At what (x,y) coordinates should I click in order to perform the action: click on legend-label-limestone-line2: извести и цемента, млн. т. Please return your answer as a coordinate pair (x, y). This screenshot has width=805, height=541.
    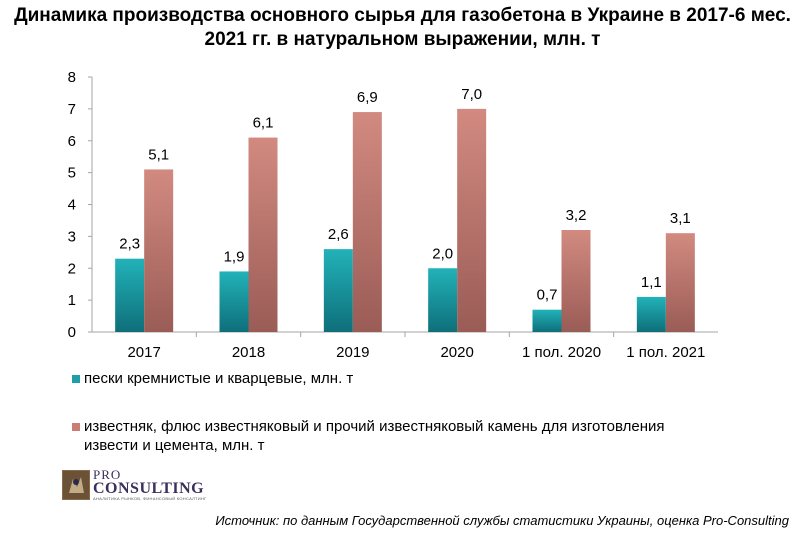
    Looking at the image, I should click on (174, 445).